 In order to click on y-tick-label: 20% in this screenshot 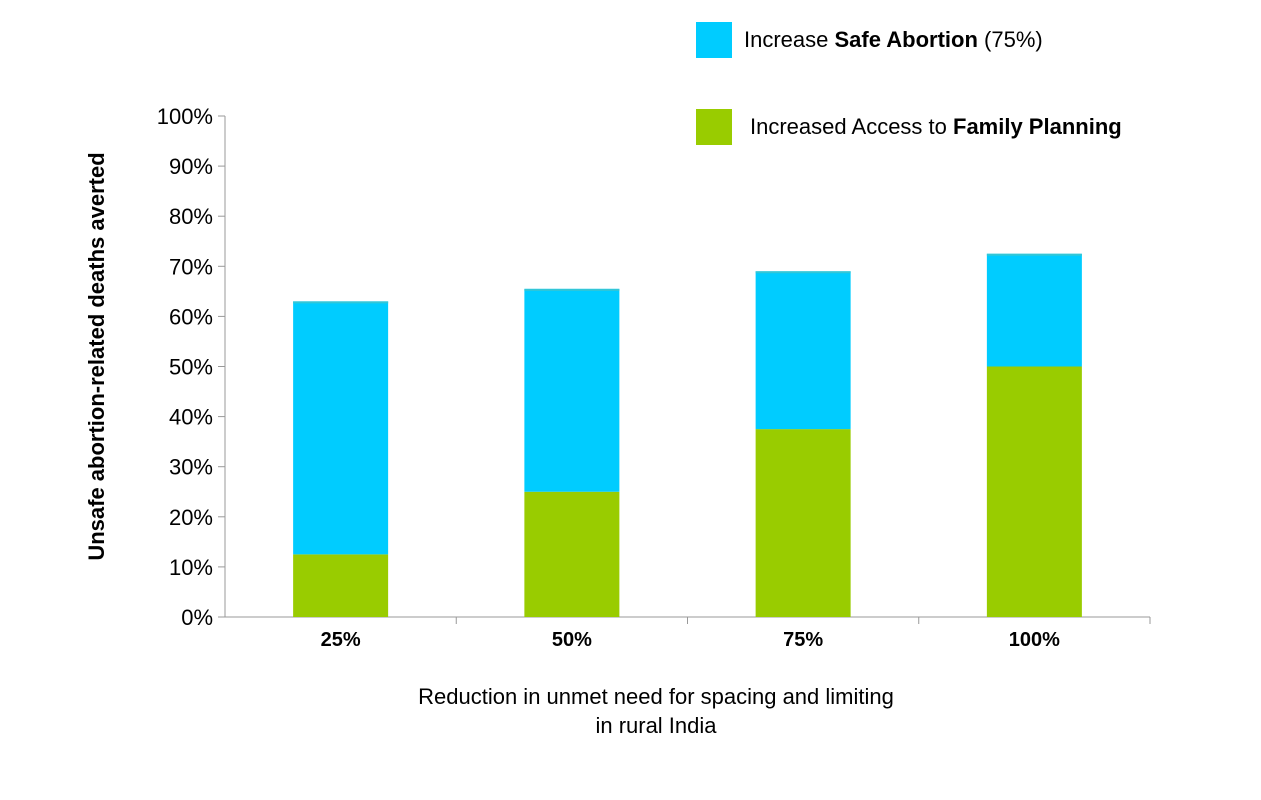, I will do `click(191, 517)`.